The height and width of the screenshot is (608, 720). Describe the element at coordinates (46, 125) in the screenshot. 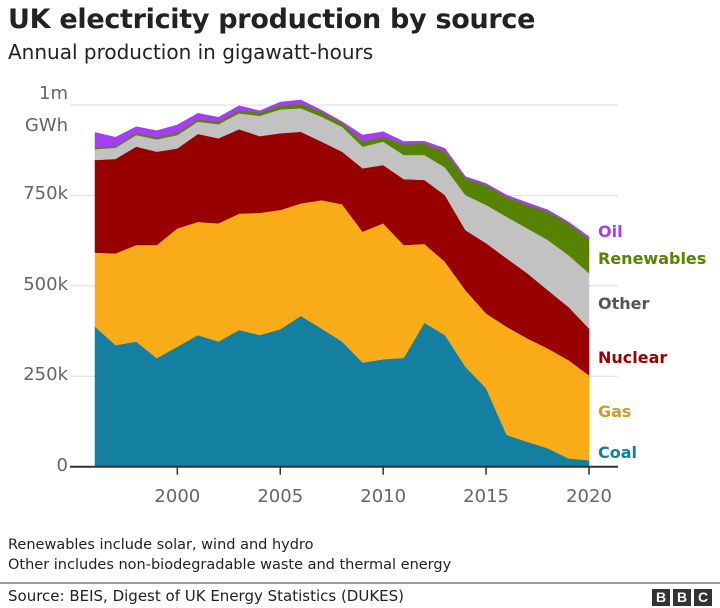

I see `y-unit-label: GWh` at that location.